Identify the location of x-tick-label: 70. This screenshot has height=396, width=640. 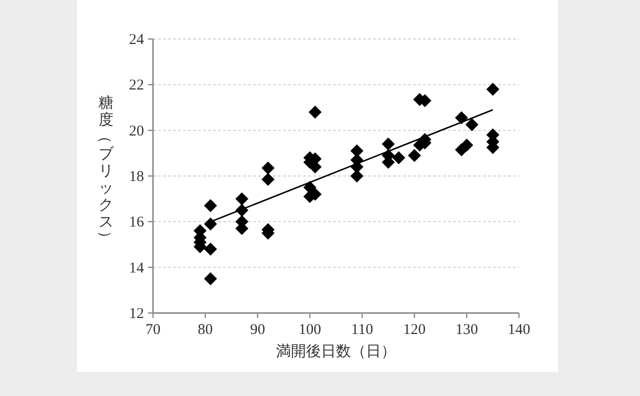
(153, 330).